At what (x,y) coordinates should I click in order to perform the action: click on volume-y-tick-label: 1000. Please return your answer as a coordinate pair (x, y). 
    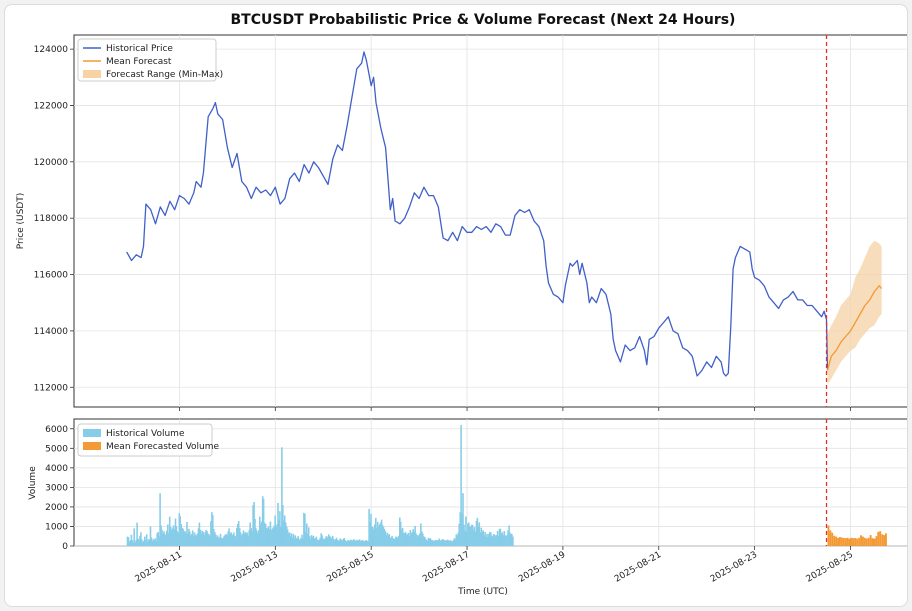
    Looking at the image, I should click on (56, 527).